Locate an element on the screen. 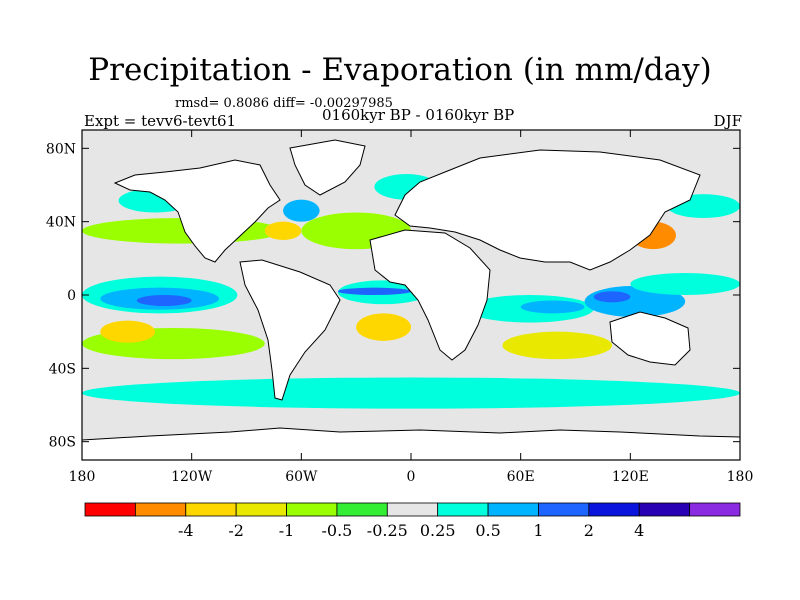 This screenshot has height=600, width=800. lon-tick-label-1: 120W is located at coordinates (192, 477).